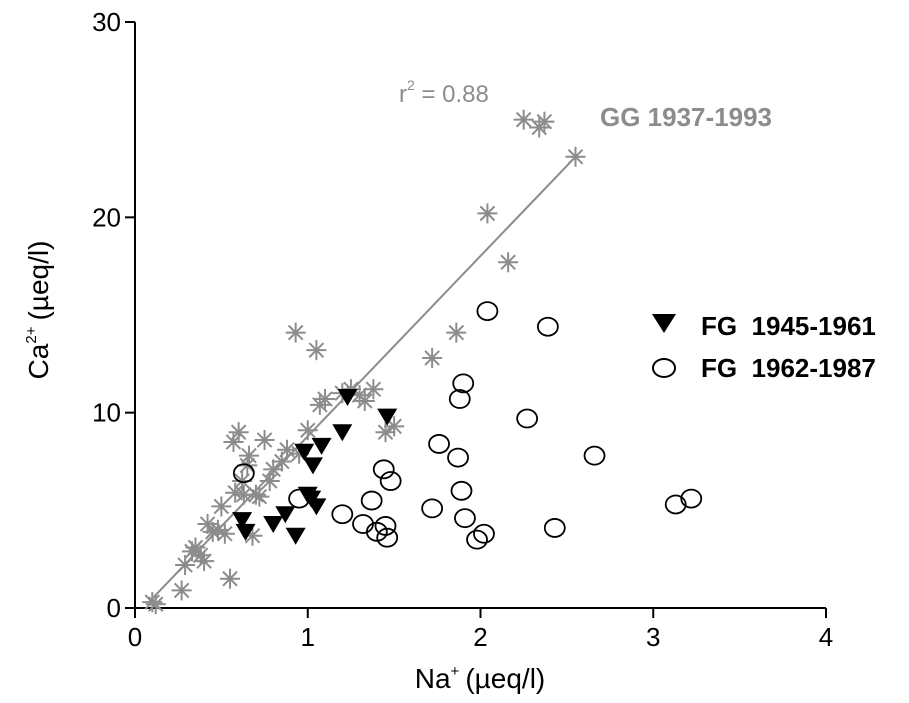  I want to click on legend-circle-marker, so click(664, 368).